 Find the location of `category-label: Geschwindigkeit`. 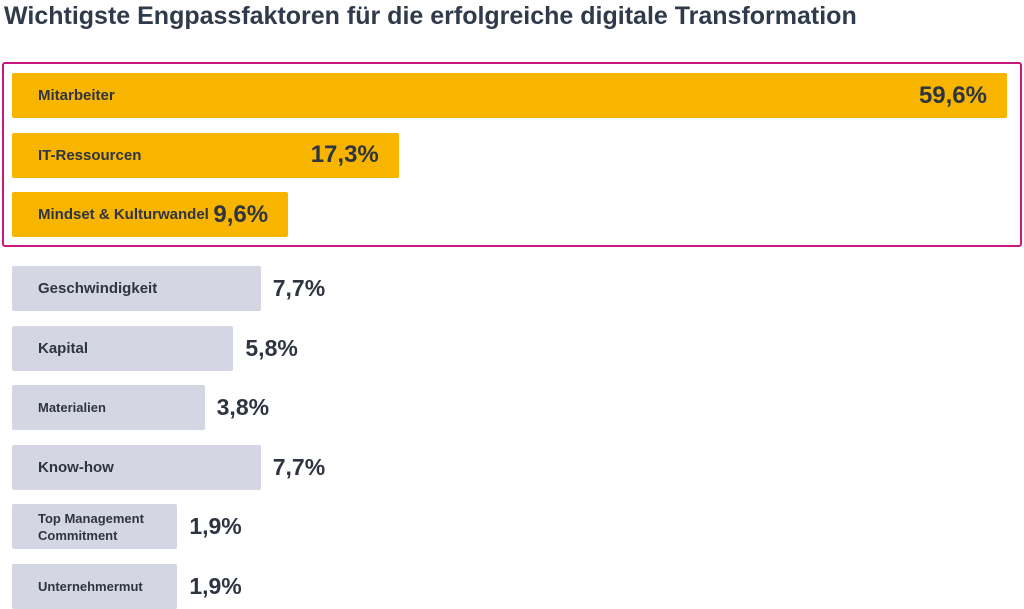

category-label: Geschwindigkeit is located at coordinates (98, 288).